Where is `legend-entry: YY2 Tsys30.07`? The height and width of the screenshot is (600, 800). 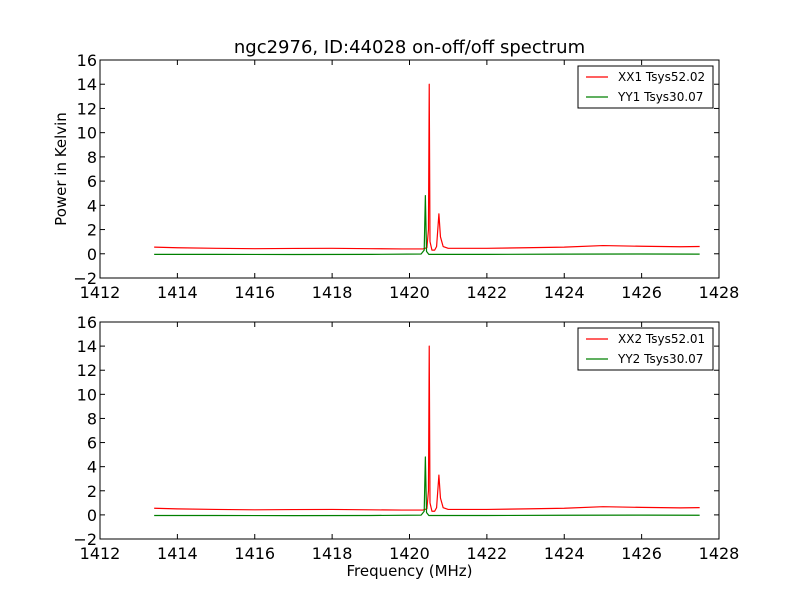
legend-entry: YY2 Tsys30.07 is located at coordinates (660, 359).